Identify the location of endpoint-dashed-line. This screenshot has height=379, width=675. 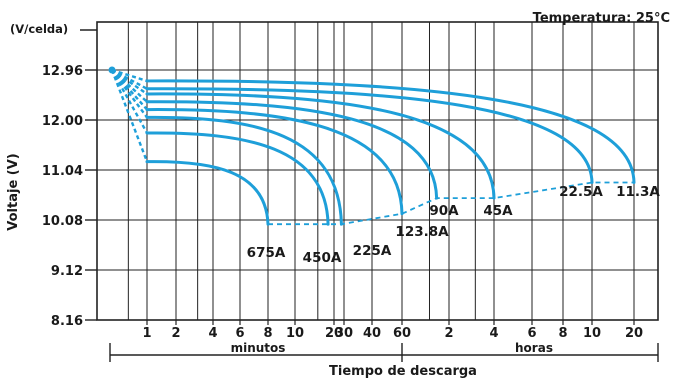
(451, 203).